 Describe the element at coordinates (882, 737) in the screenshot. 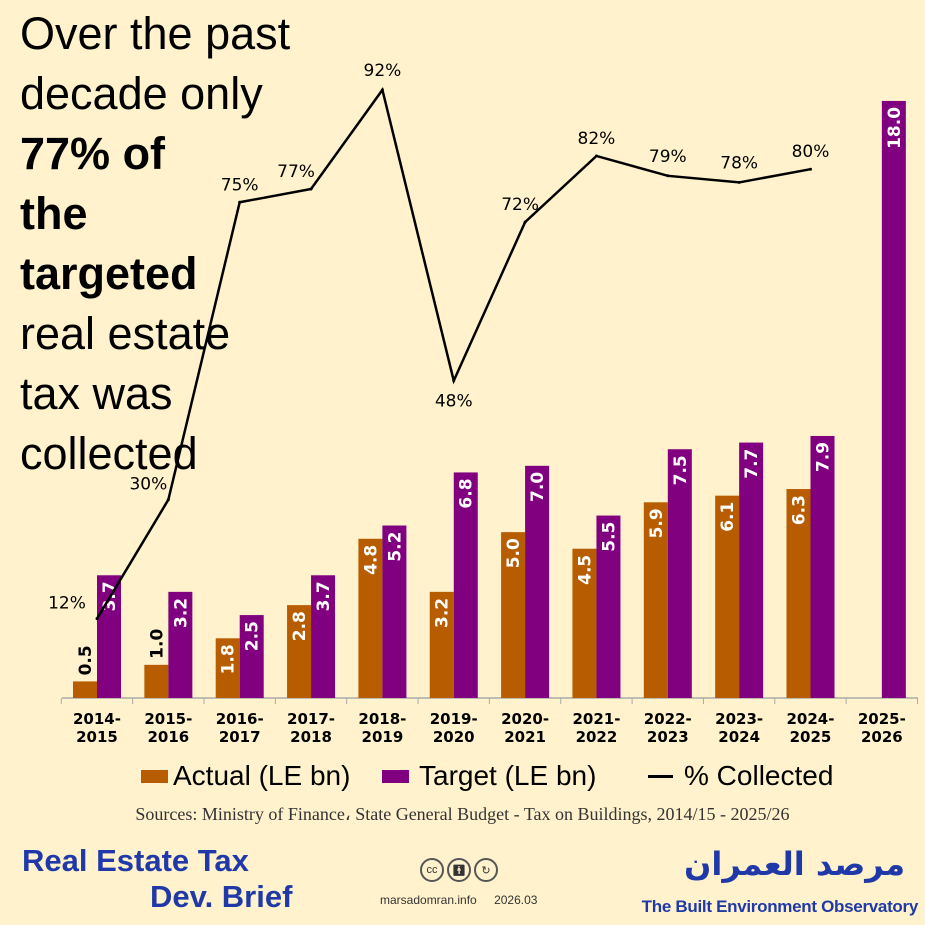

I see `x-tick-label: 2026` at that location.